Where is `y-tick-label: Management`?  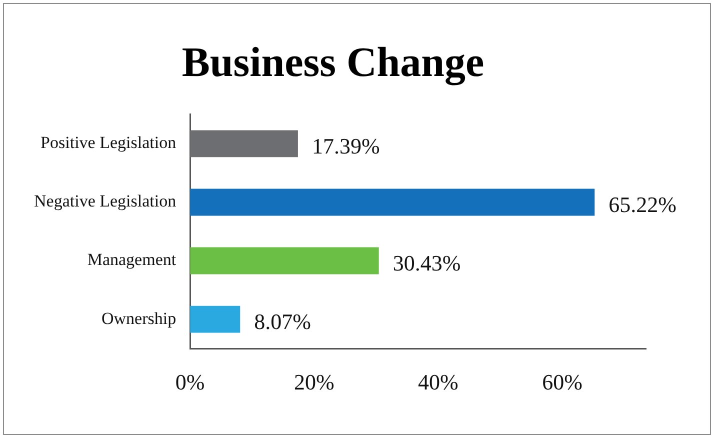
y-tick-label: Management is located at coordinates (131, 260).